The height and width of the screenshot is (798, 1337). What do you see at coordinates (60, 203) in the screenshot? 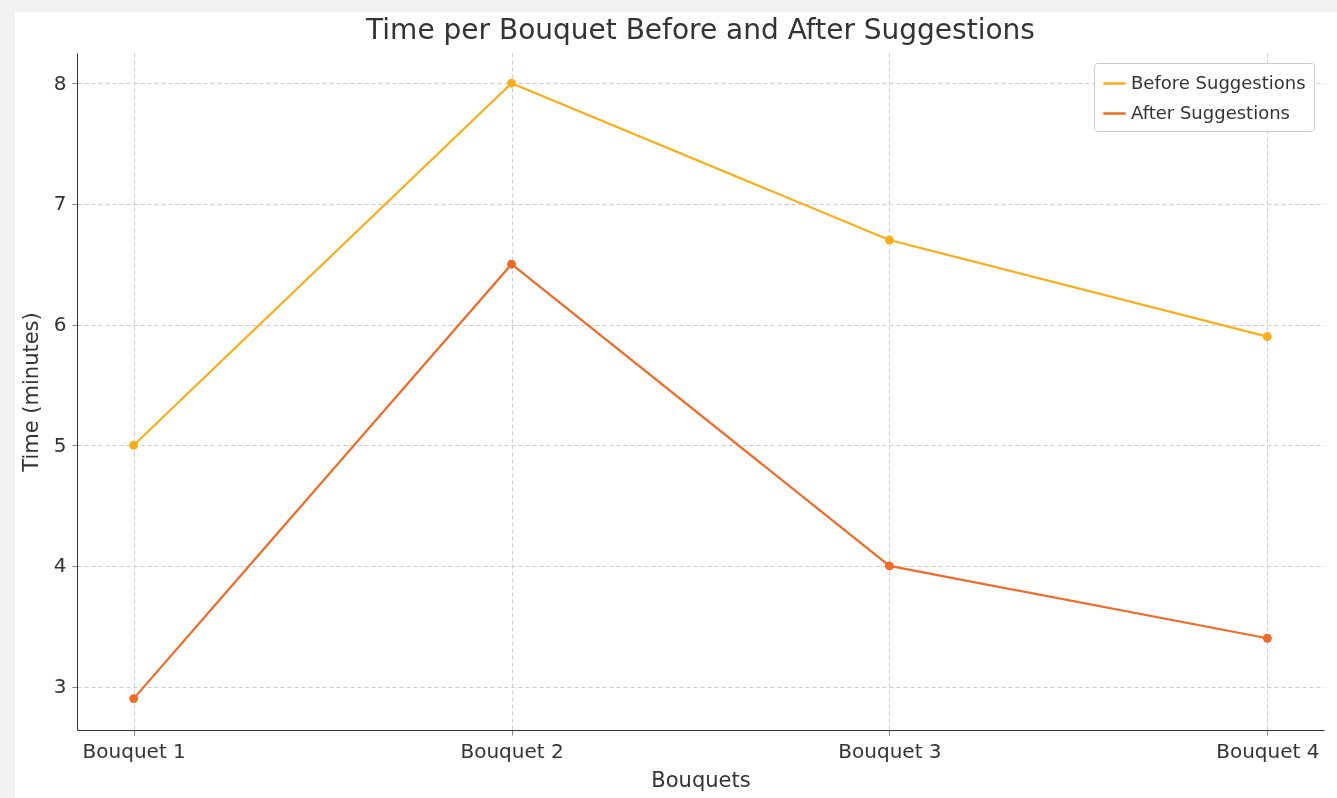
I see `y-tick-label: 7` at bounding box center [60, 203].